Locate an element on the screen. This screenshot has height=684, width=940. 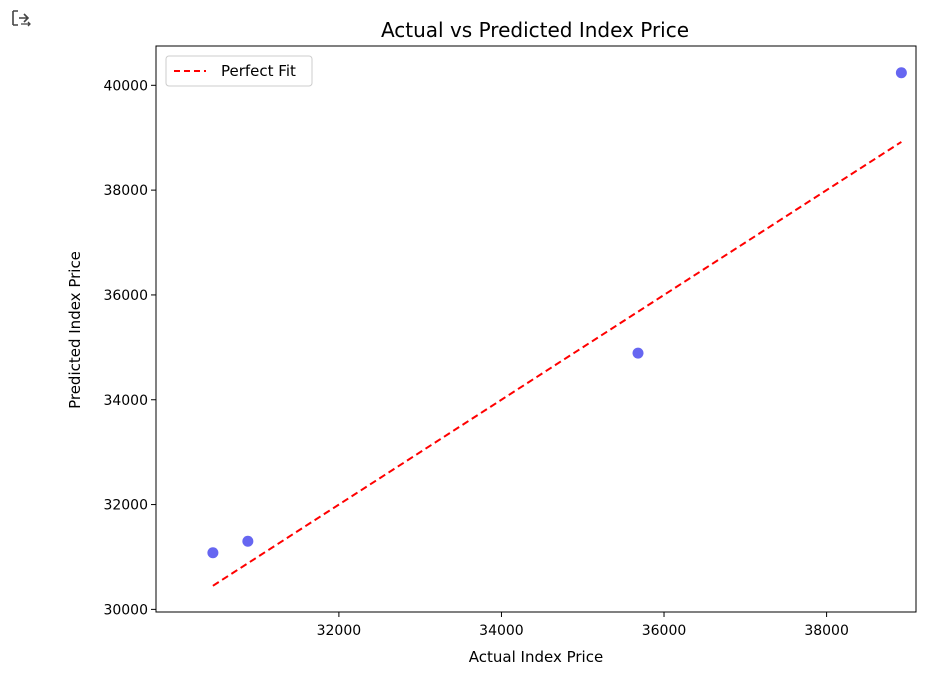
x-tick-label: 36000 is located at coordinates (664, 631).